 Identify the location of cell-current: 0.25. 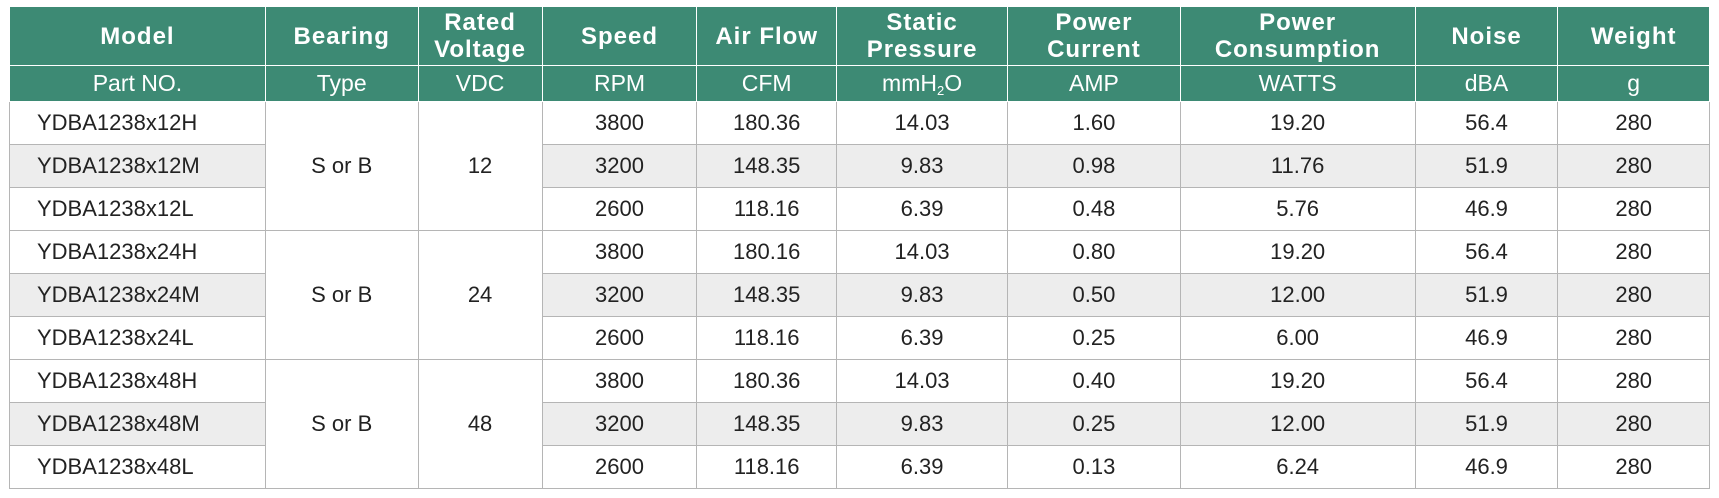
(1094, 338).